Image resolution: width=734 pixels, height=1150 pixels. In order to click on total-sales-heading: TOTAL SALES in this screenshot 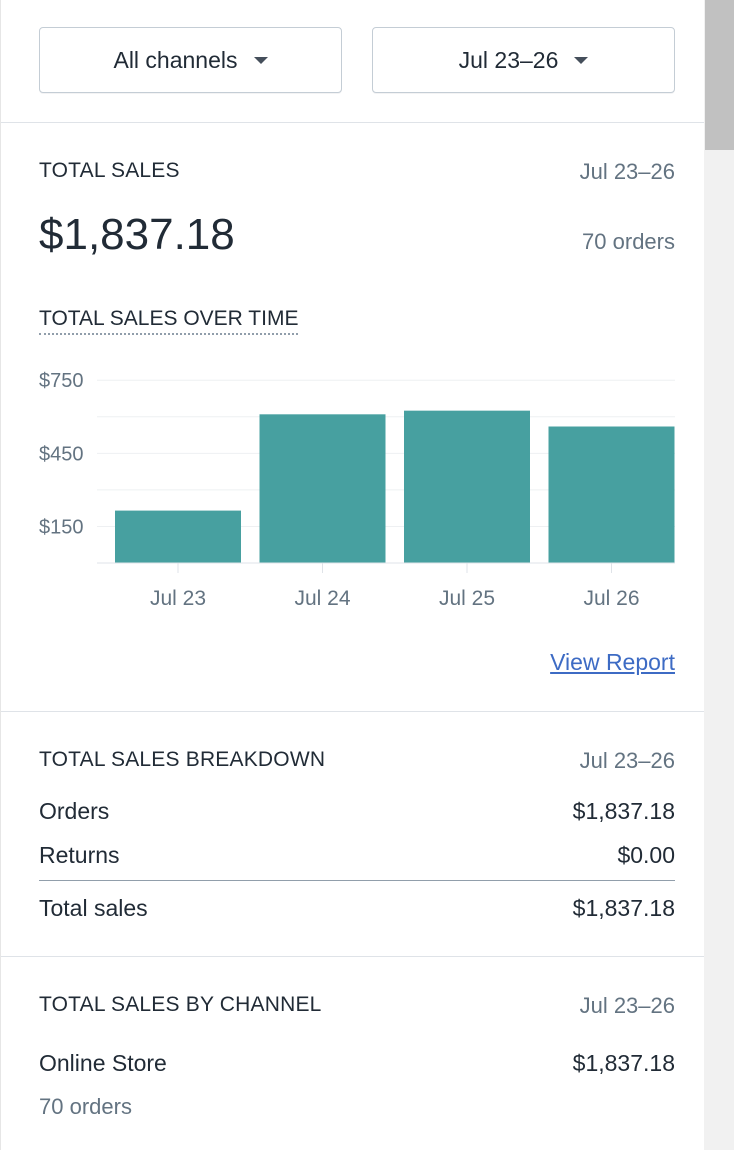, I will do `click(109, 170)`.